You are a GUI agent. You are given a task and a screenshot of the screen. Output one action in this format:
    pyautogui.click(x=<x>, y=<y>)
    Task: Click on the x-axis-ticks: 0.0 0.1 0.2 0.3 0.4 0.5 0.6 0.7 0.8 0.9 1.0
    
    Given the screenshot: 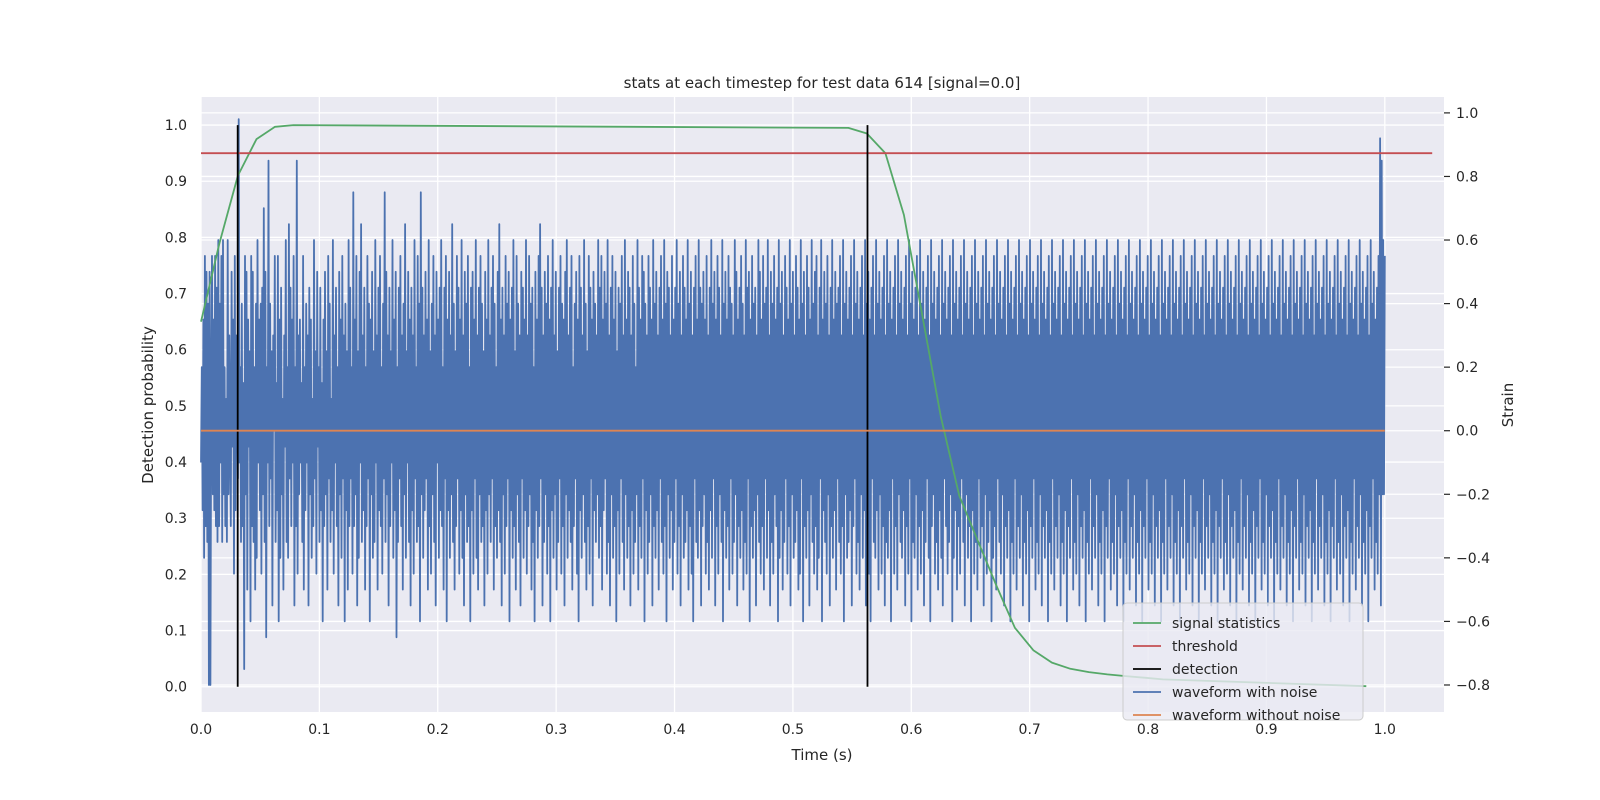 What is the action you would take?
    pyautogui.click(x=793, y=730)
    